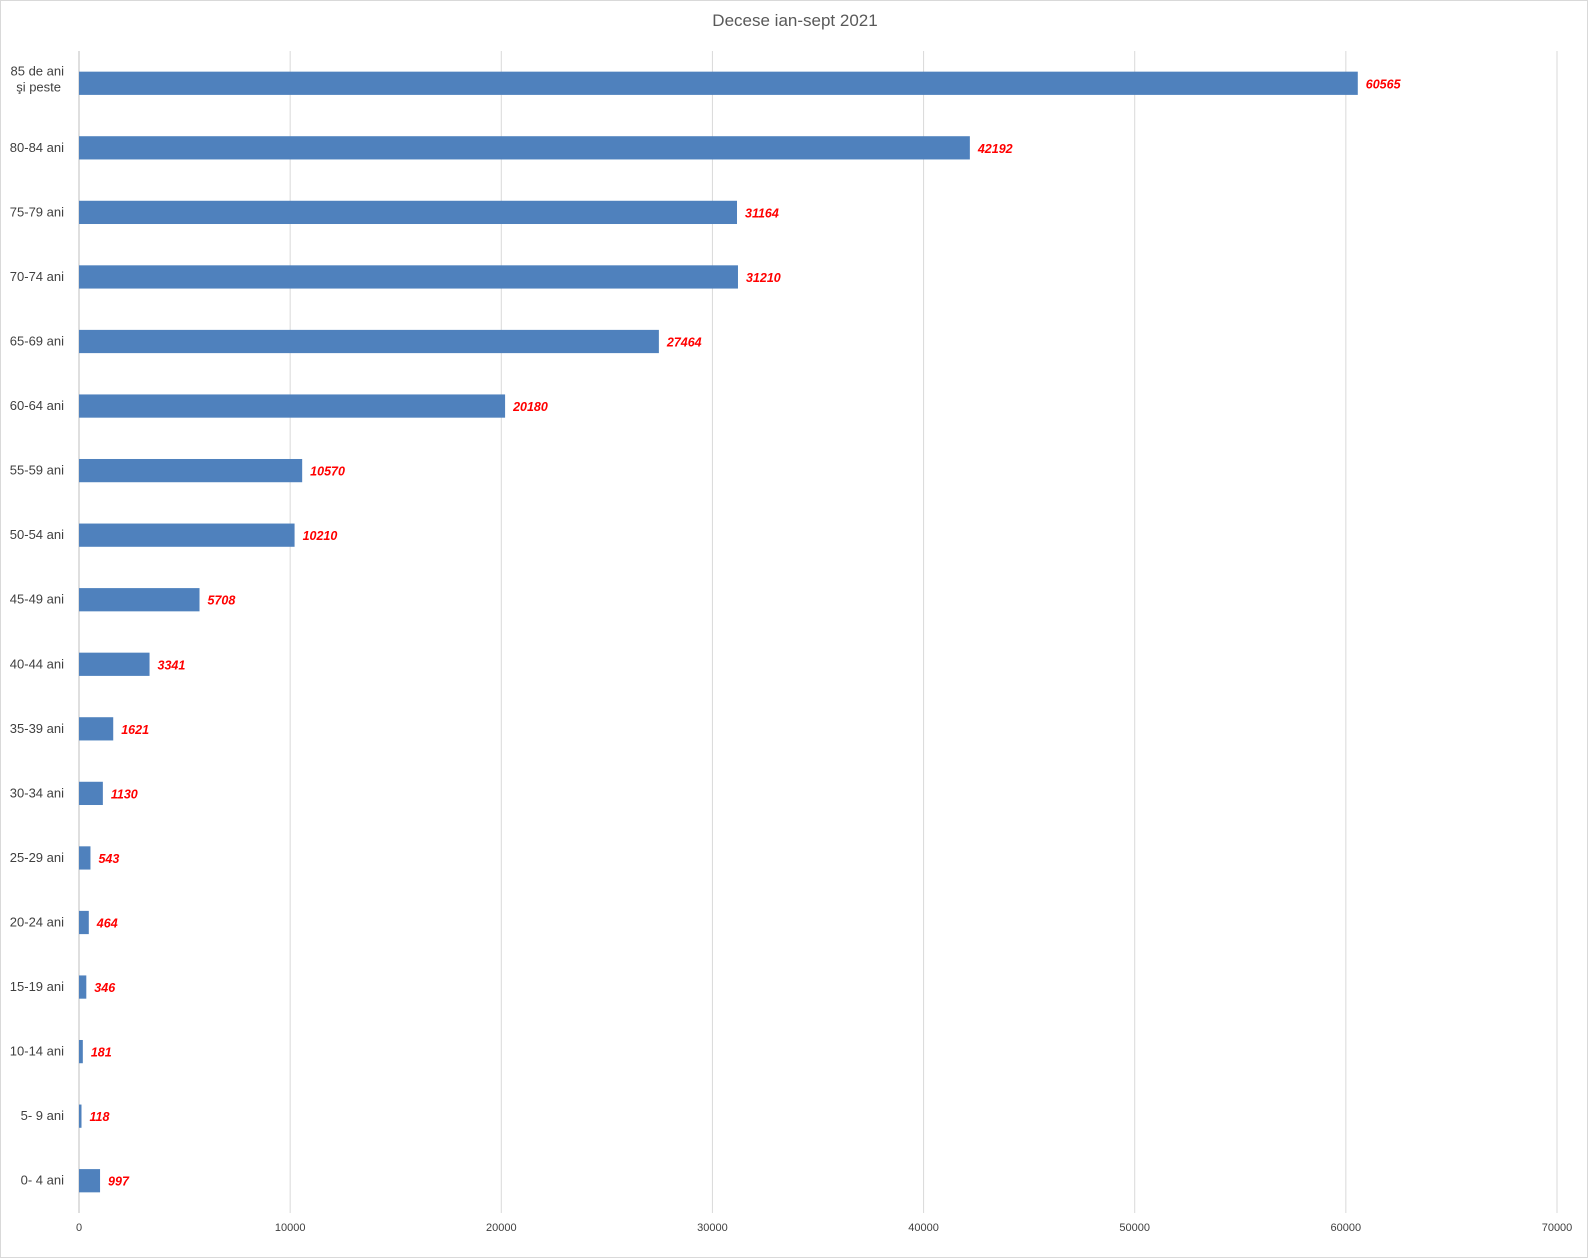 The width and height of the screenshot is (1588, 1259). I want to click on data-label: 5708, so click(222, 601).